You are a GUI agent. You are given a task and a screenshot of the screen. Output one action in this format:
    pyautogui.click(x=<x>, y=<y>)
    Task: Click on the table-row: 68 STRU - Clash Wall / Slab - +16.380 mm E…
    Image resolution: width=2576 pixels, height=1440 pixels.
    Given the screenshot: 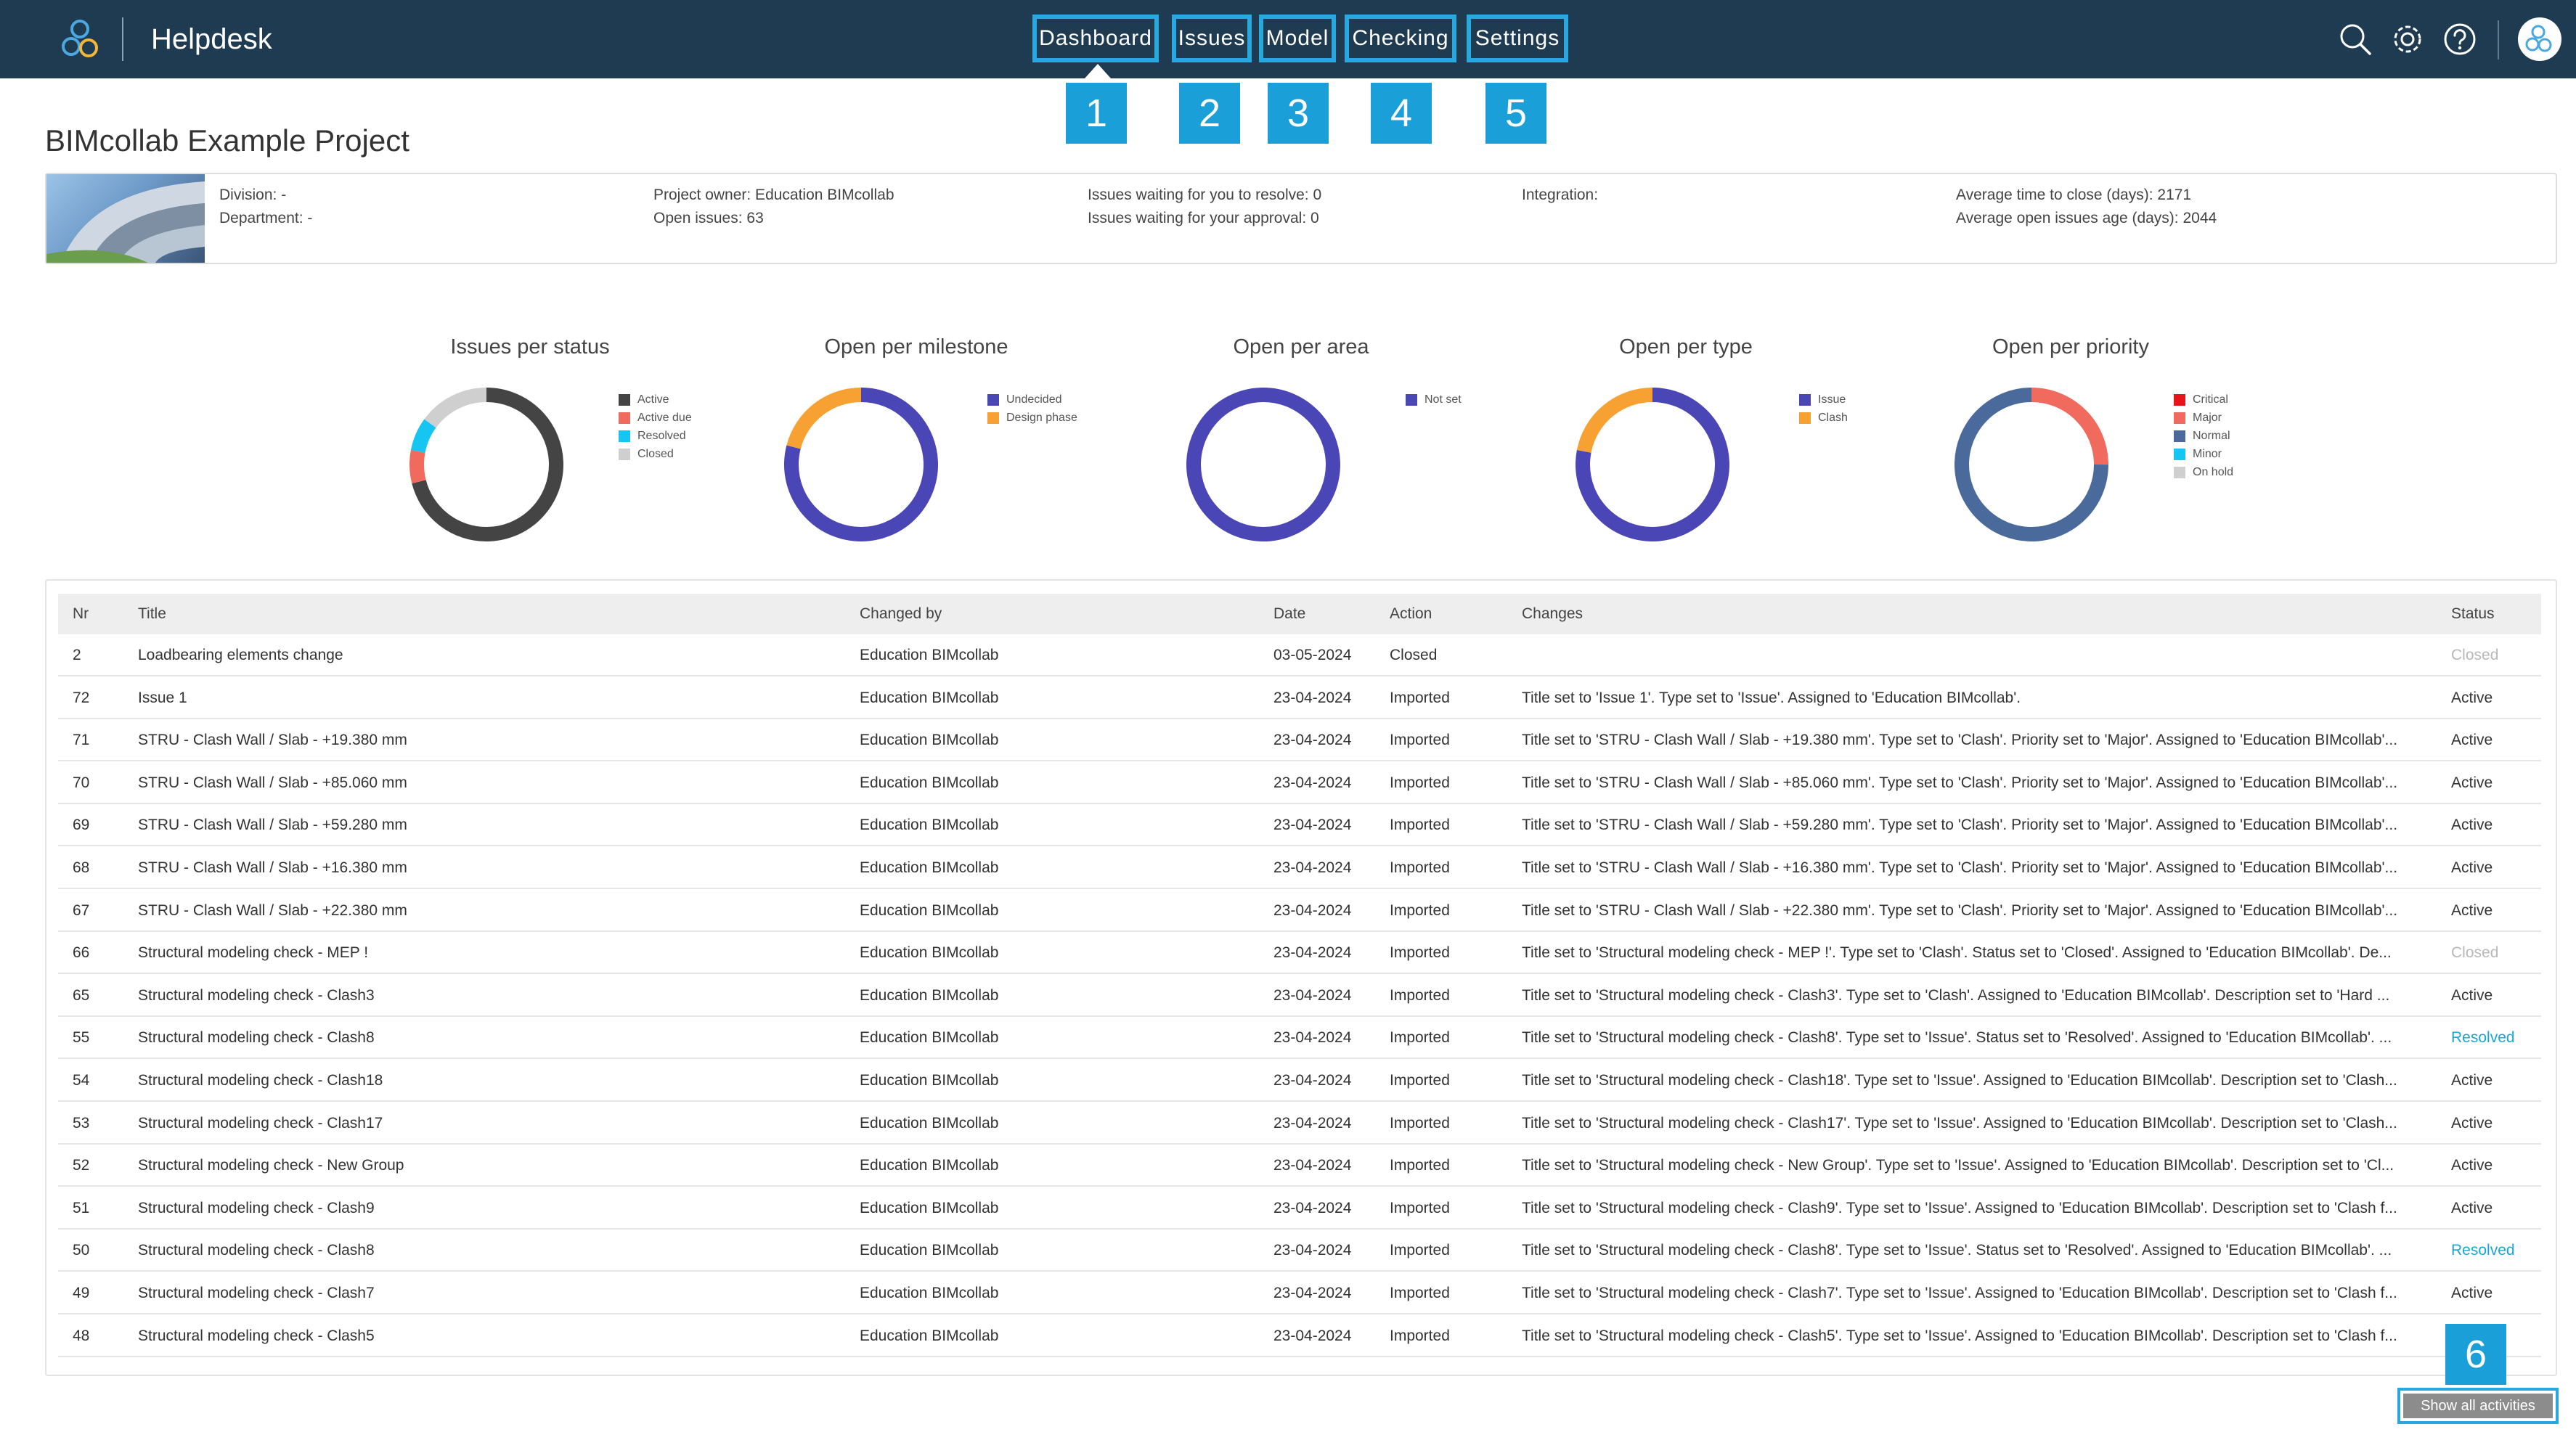 What is the action you would take?
    pyautogui.click(x=1299, y=868)
    